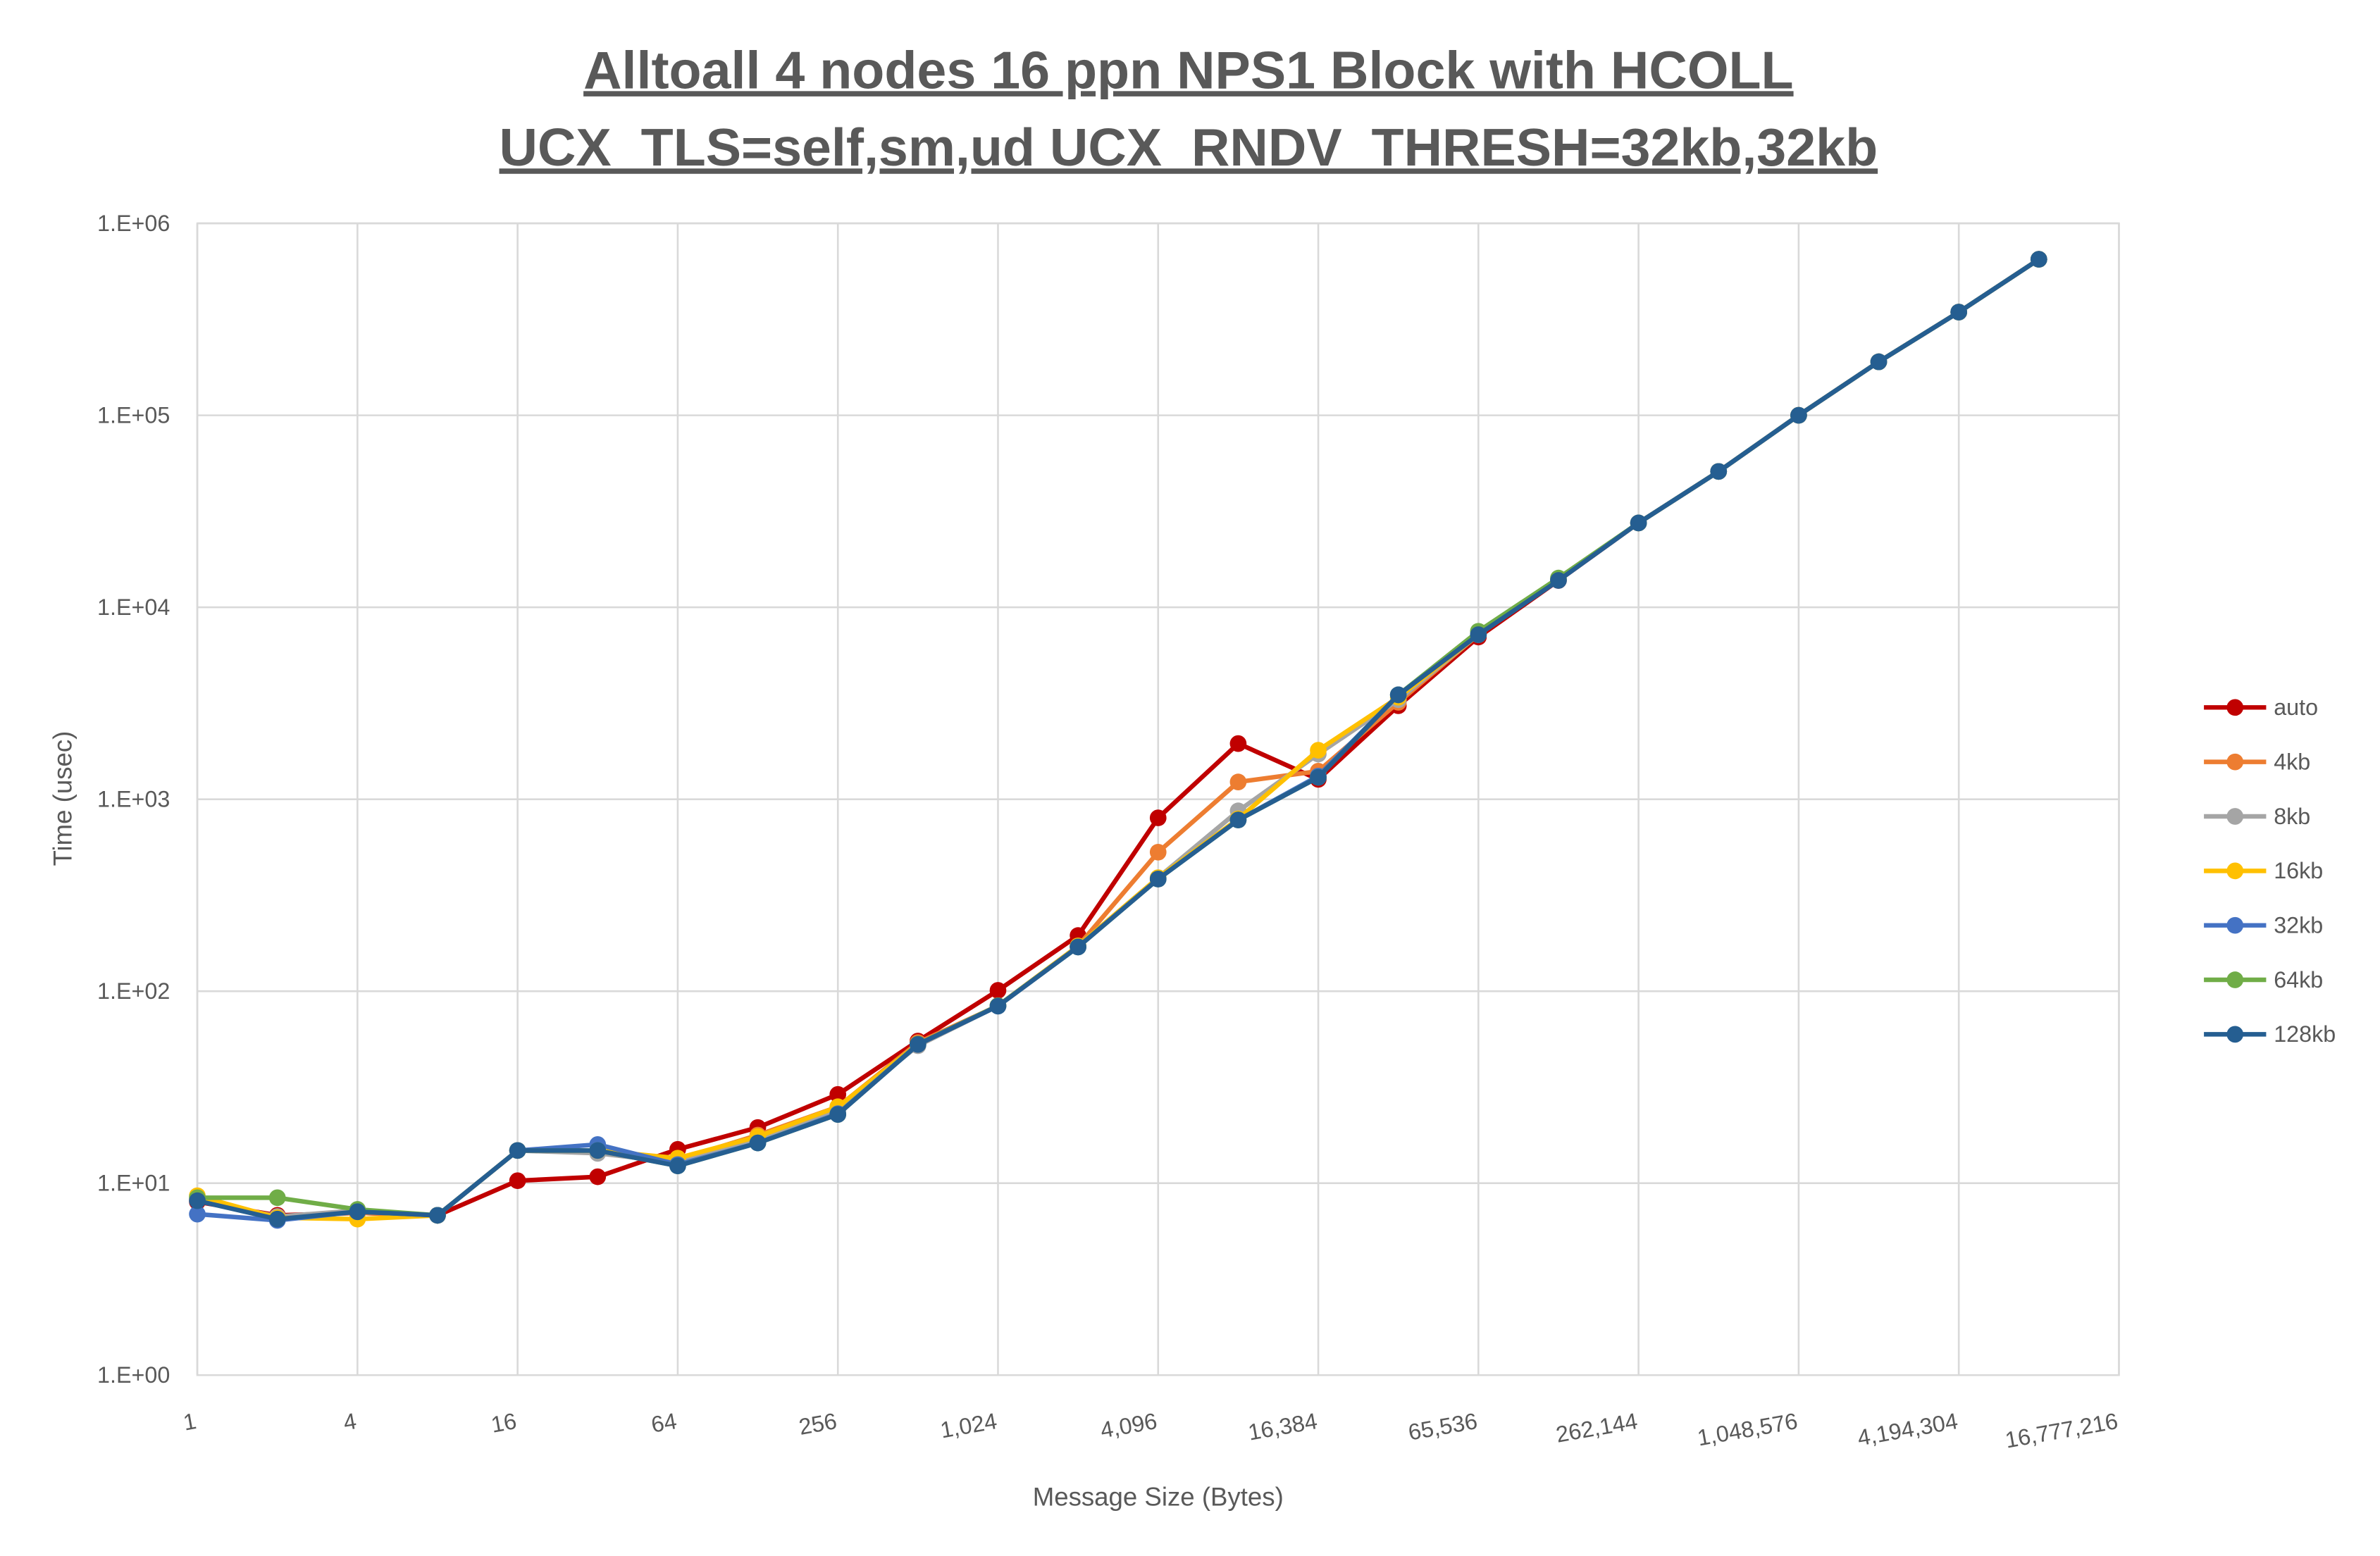 This screenshot has width=2380, height=1556. I want to click on x-tick-label: 4, so click(350, 1422).